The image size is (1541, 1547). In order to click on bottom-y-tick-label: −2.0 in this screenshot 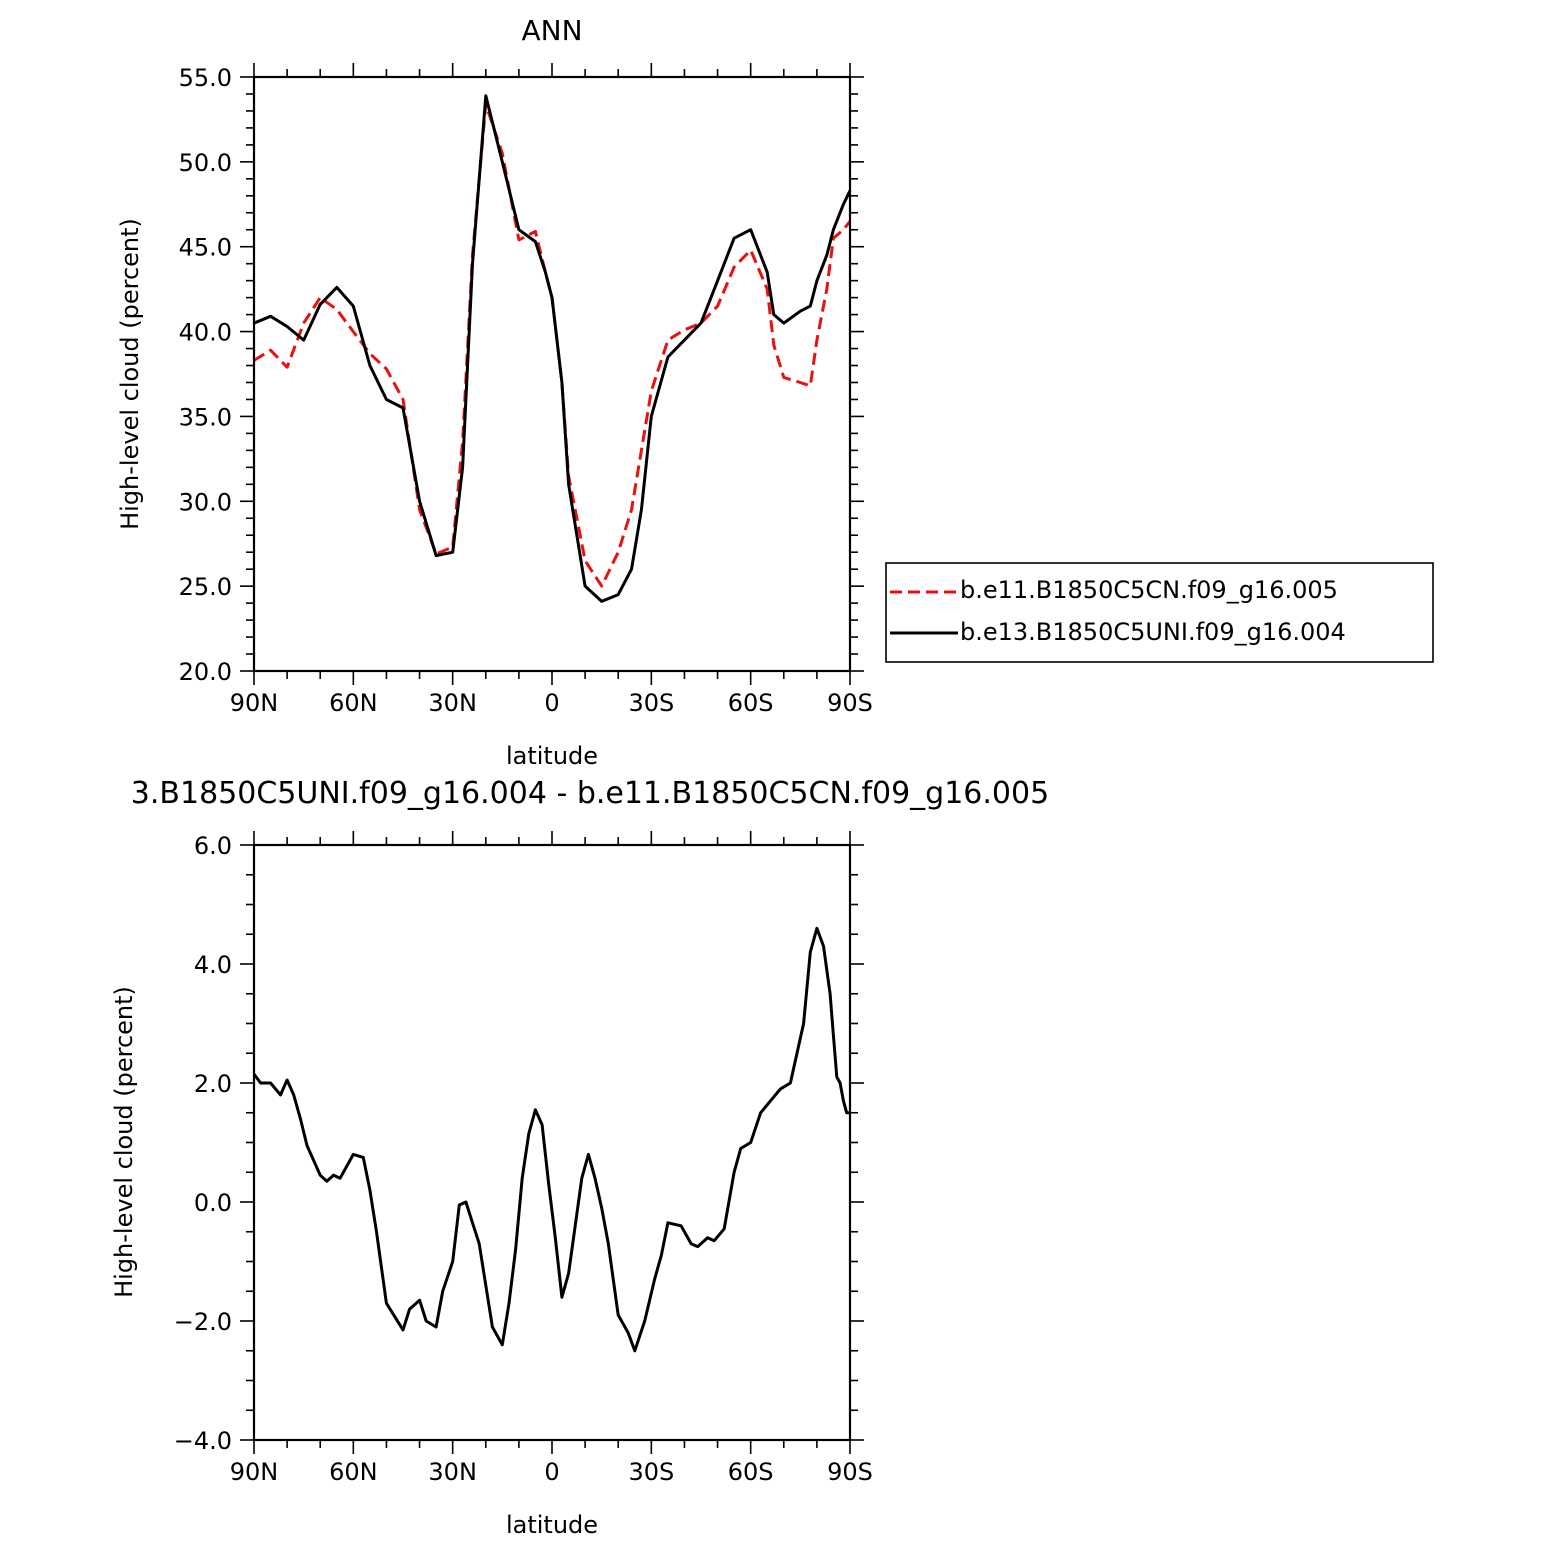, I will do `click(203, 1322)`.